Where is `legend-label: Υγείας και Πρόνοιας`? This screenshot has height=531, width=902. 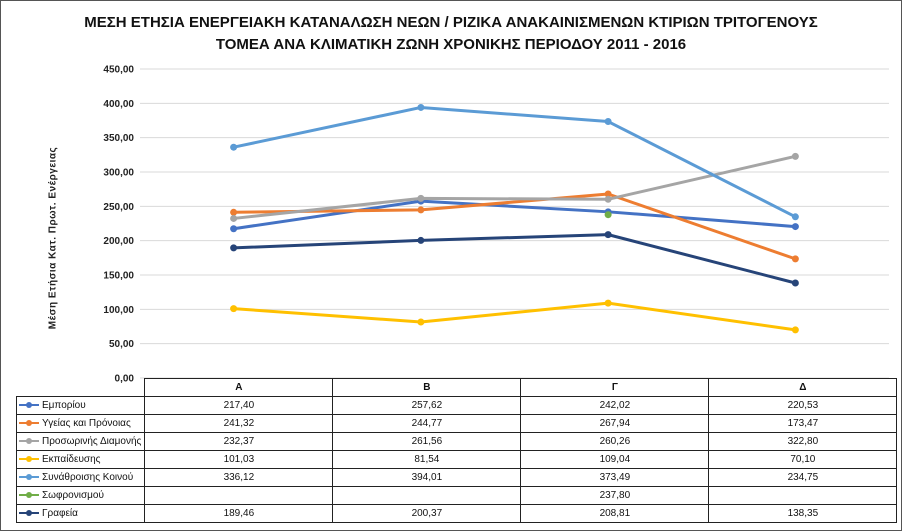 legend-label: Υγείας και Πρόνοιας is located at coordinates (86, 423).